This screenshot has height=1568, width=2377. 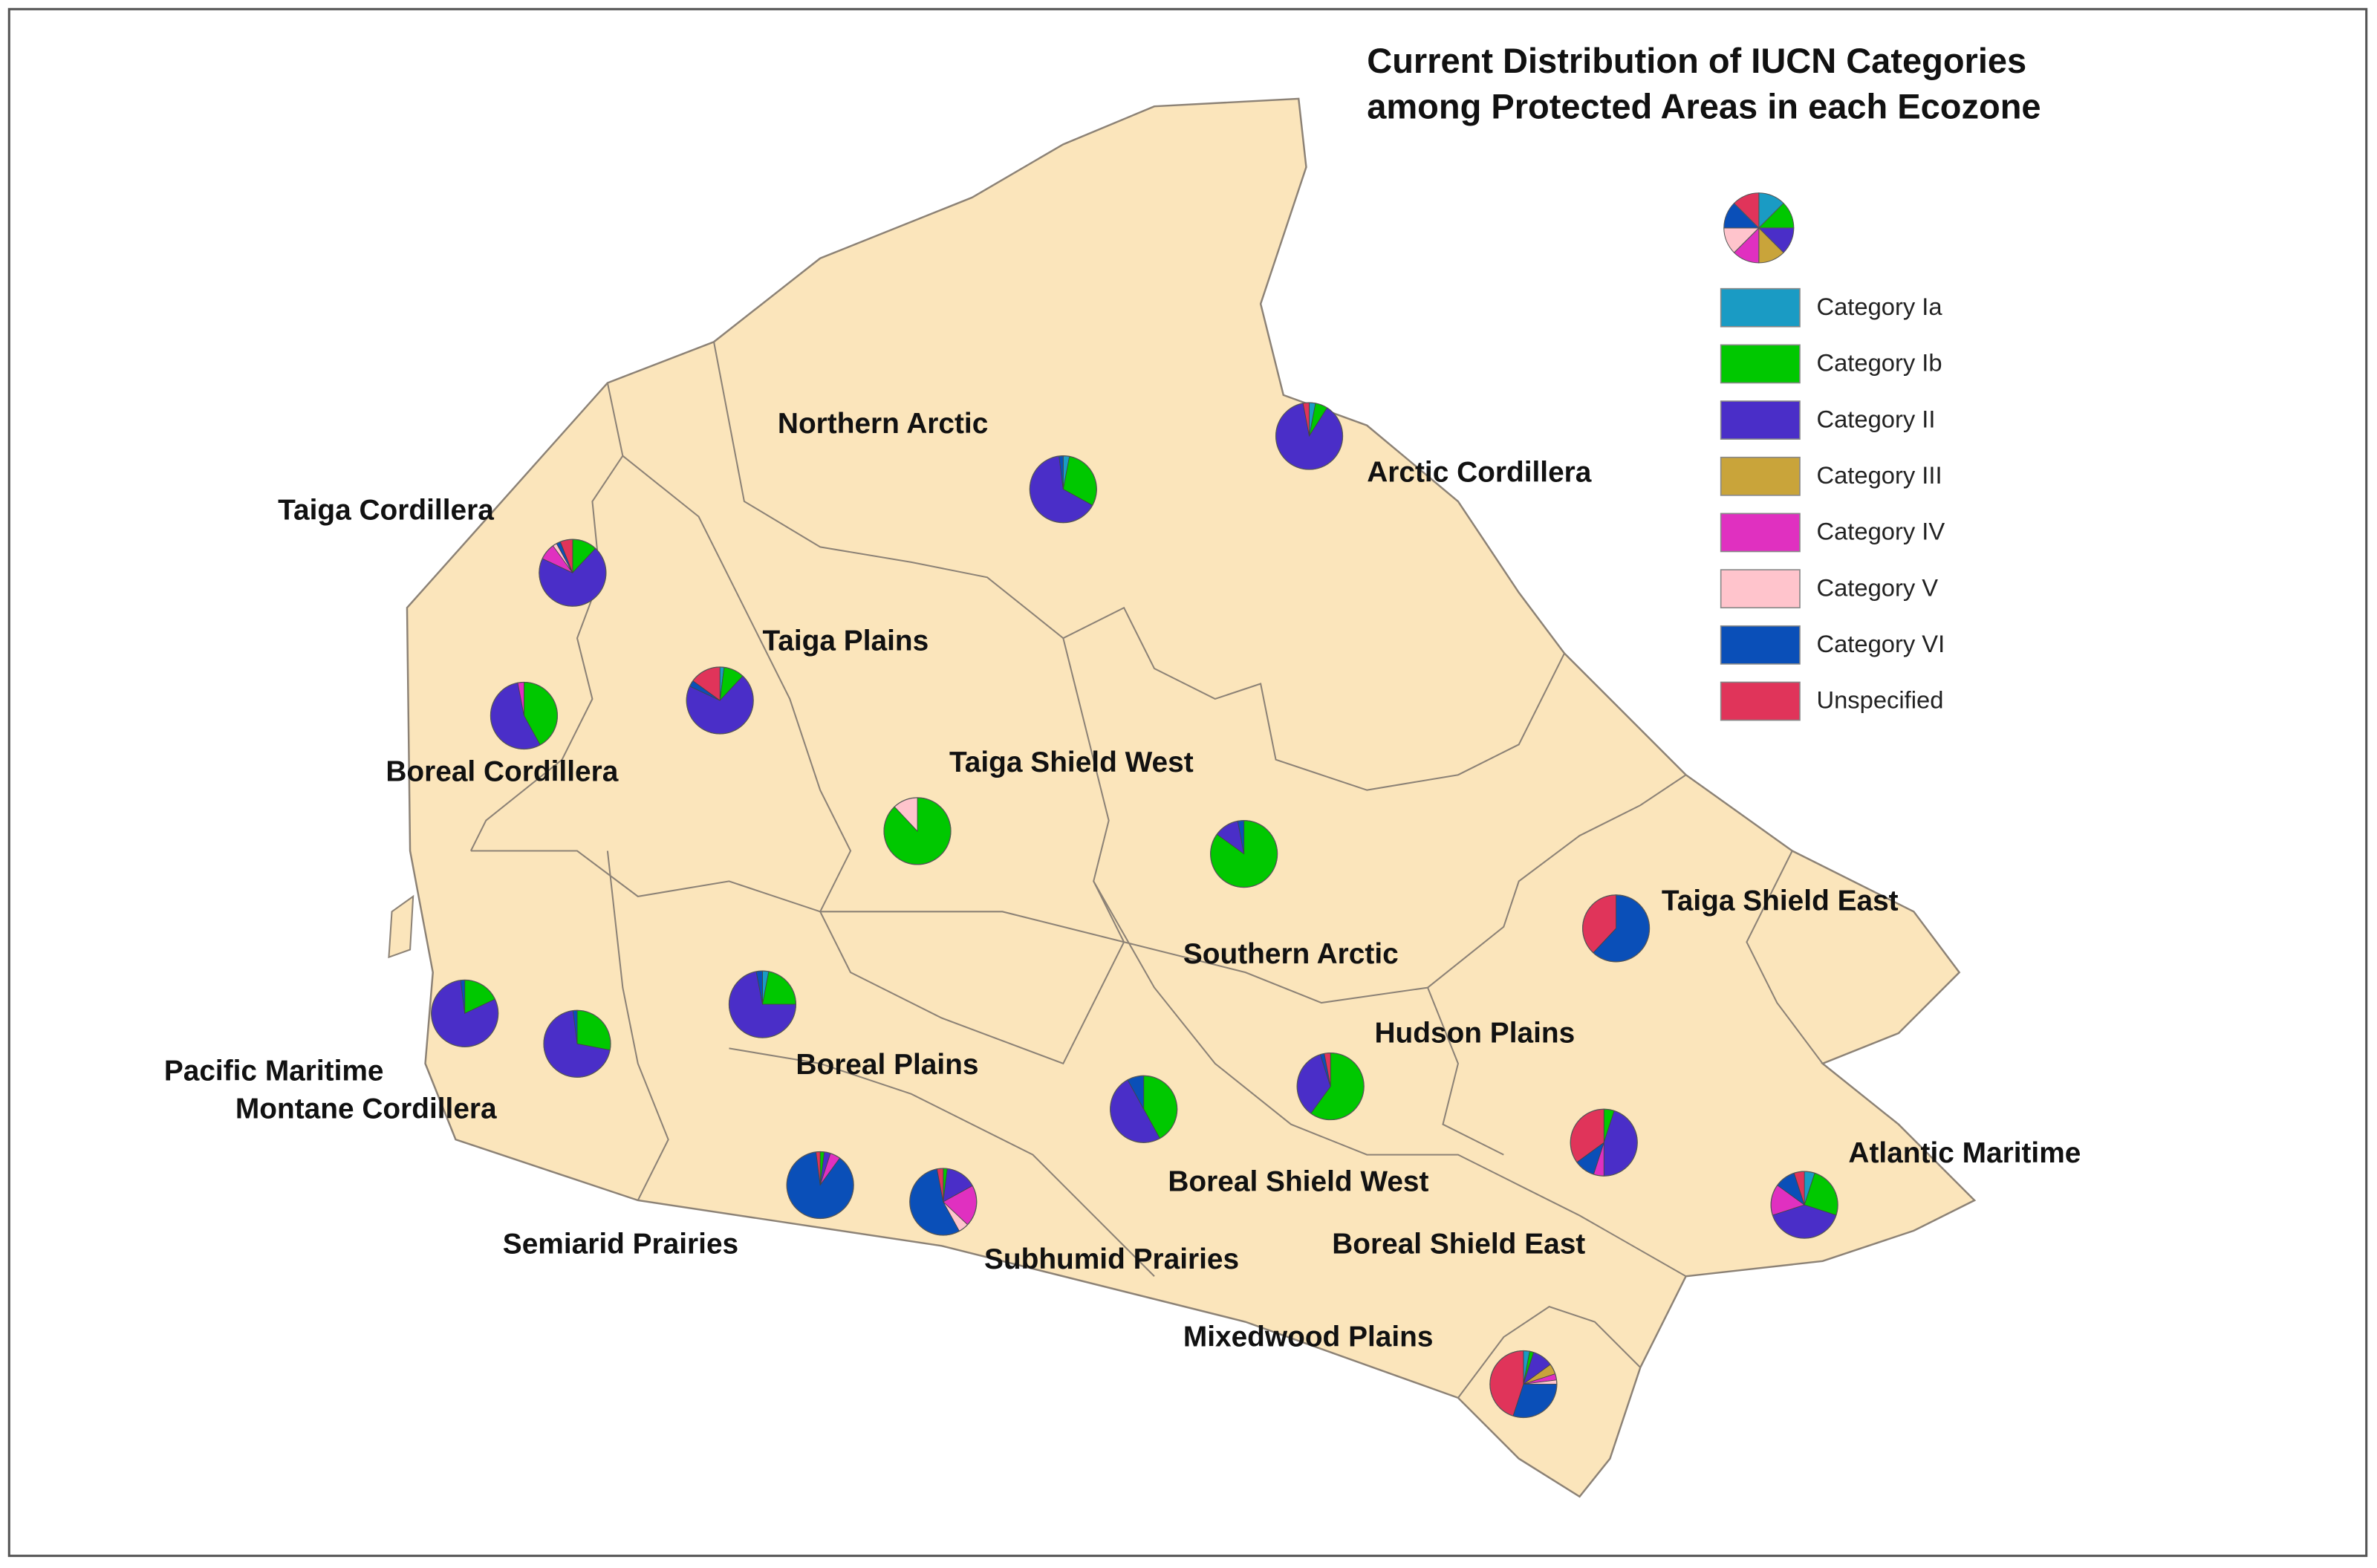 I want to click on title-line: Current Distribution of IUCN Categories, so click(x=1696, y=61).